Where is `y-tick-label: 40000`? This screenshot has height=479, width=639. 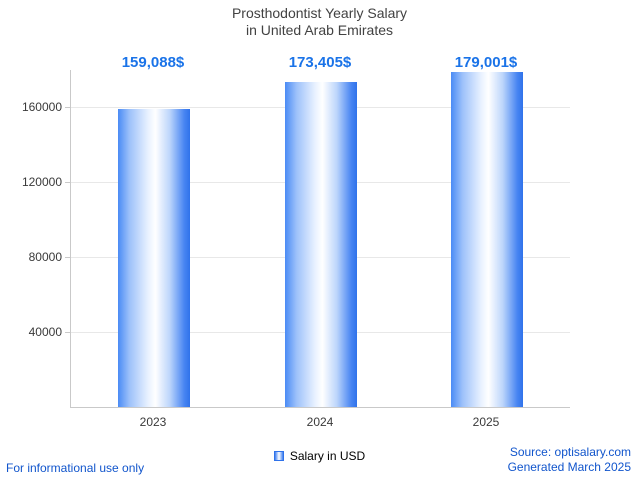 y-tick-label: 40000 is located at coordinates (45, 332).